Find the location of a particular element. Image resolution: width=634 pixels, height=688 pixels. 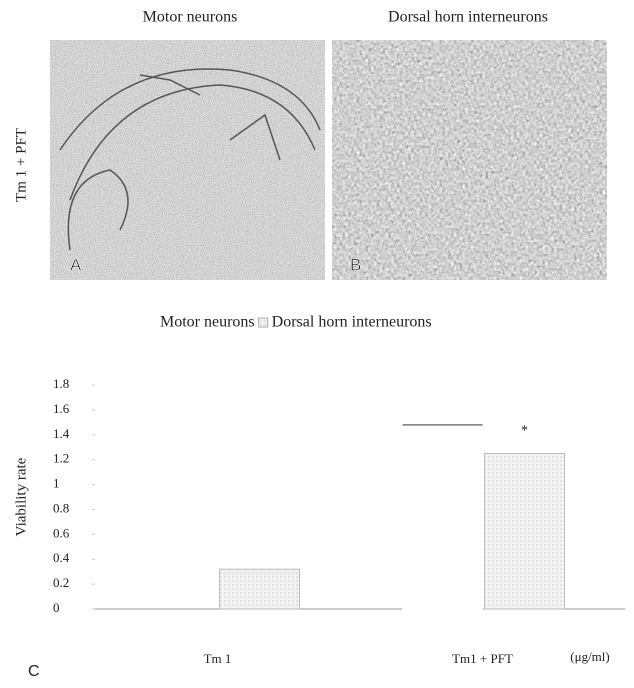

x-tick-label: Tm 1 is located at coordinates (218, 658).